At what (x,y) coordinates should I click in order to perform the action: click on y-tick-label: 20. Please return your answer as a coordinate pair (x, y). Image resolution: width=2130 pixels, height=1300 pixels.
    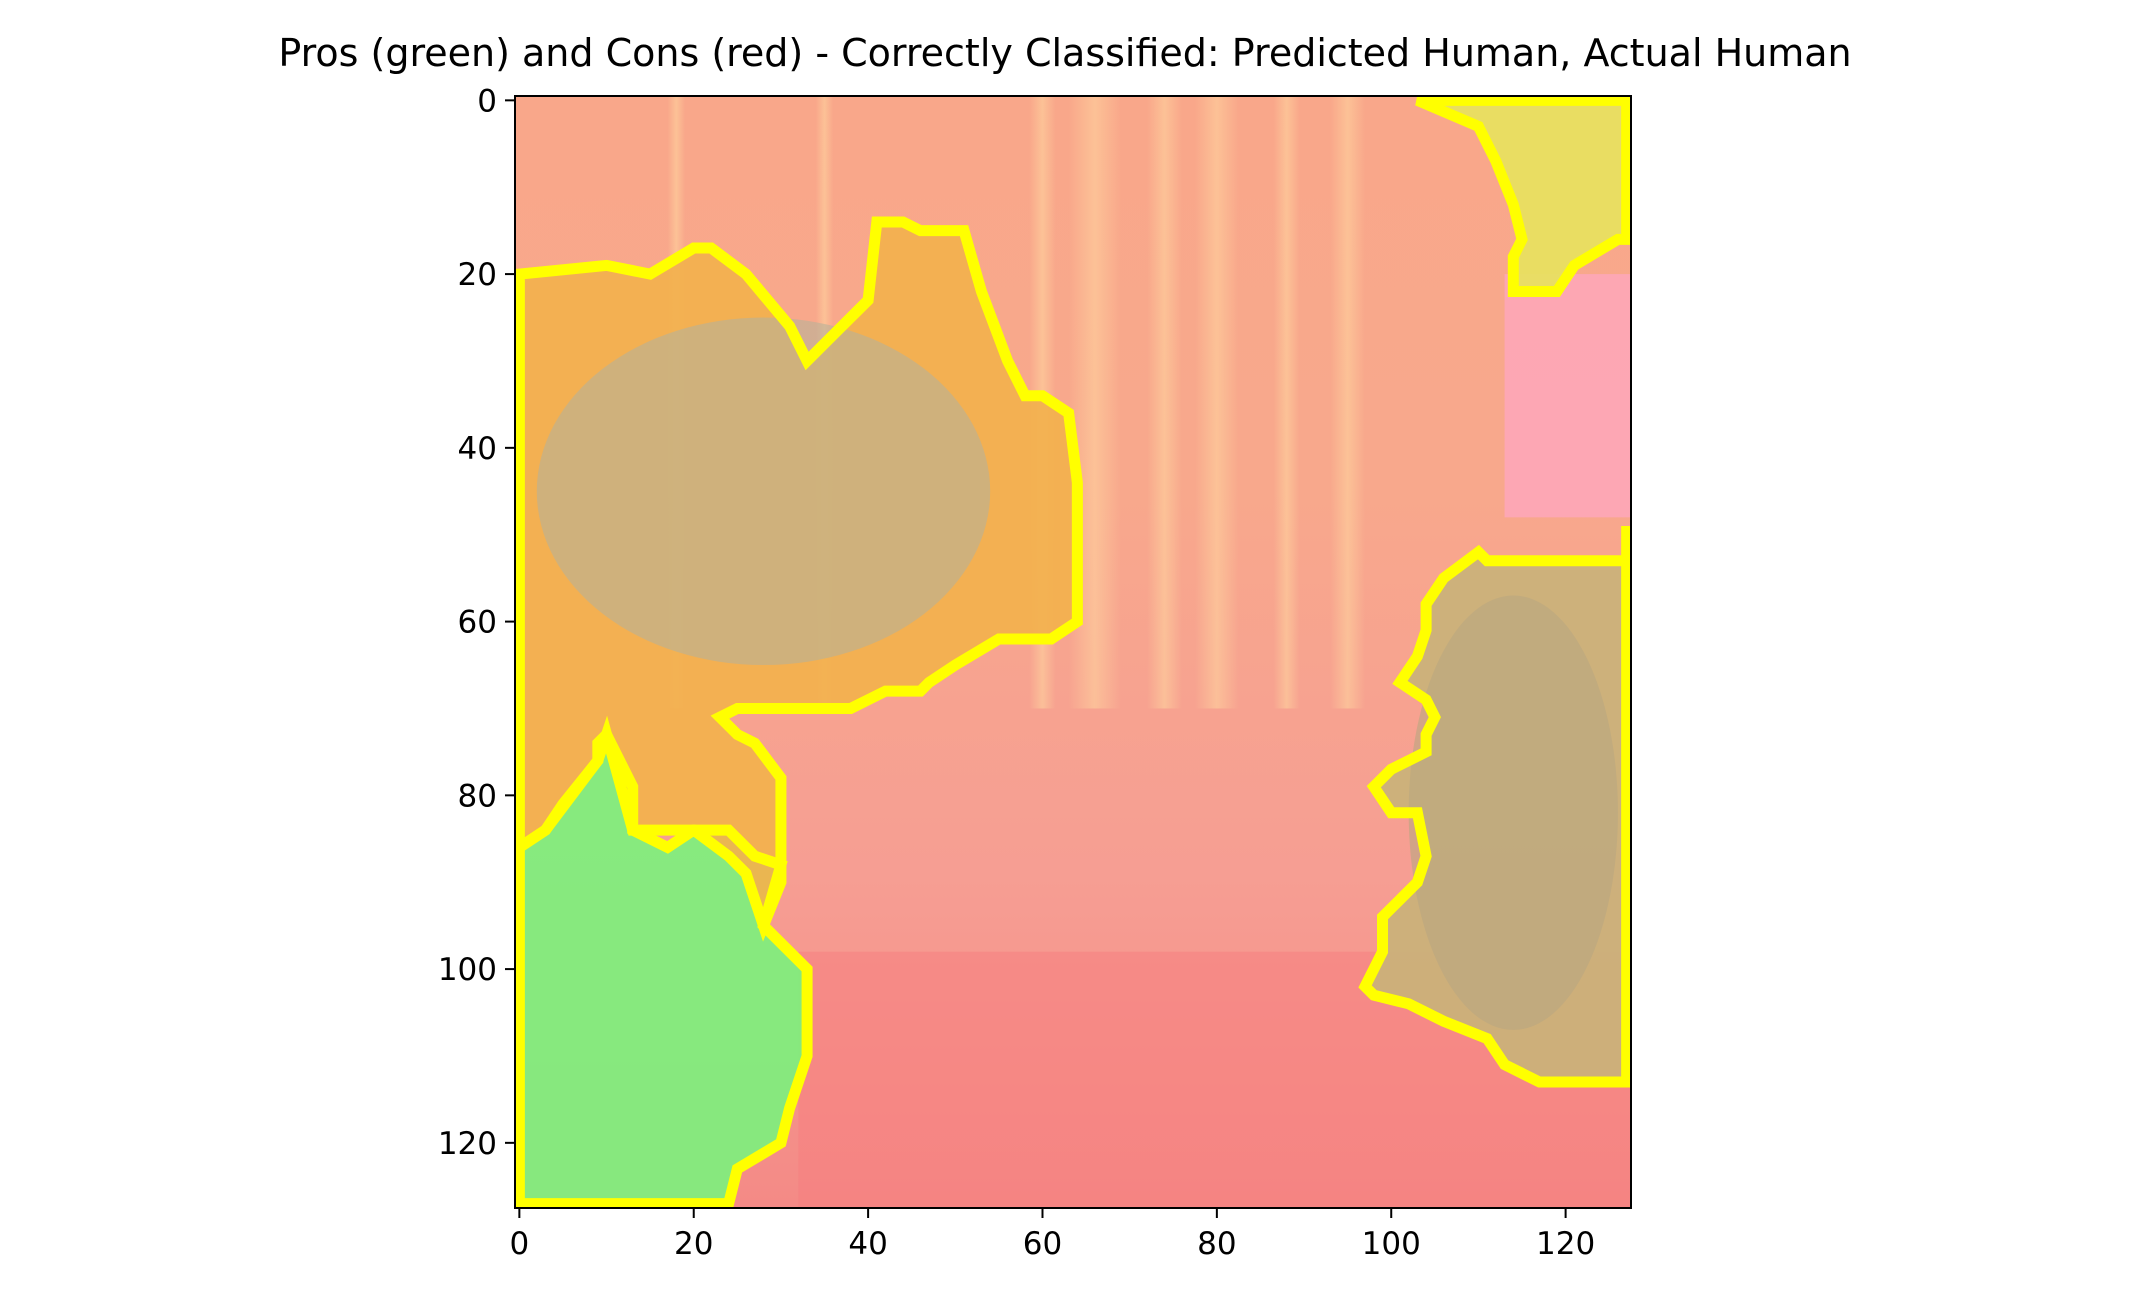
    Looking at the image, I should click on (477, 275).